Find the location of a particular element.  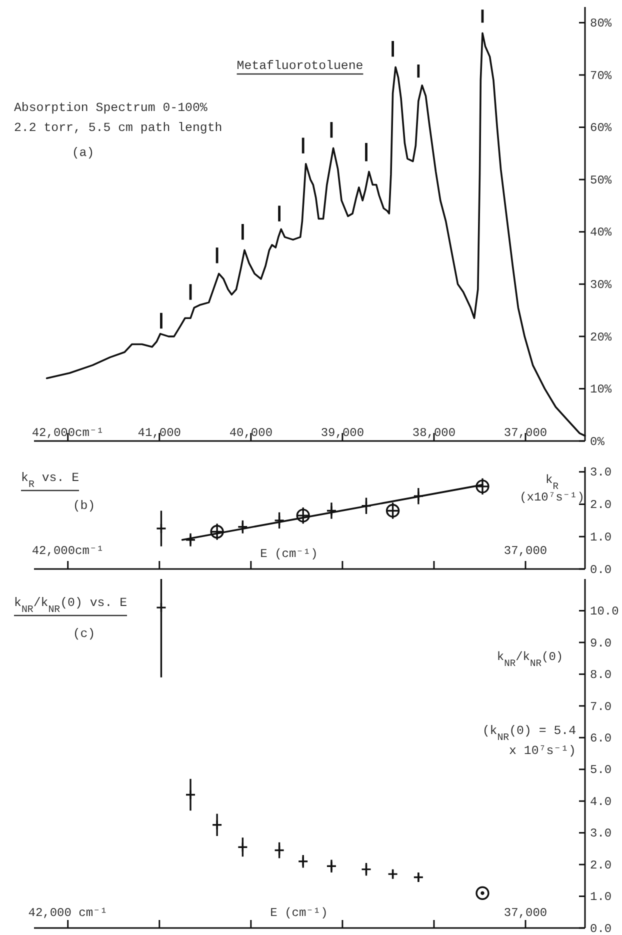

y-tick-label: 4.0 is located at coordinates (601, 801).